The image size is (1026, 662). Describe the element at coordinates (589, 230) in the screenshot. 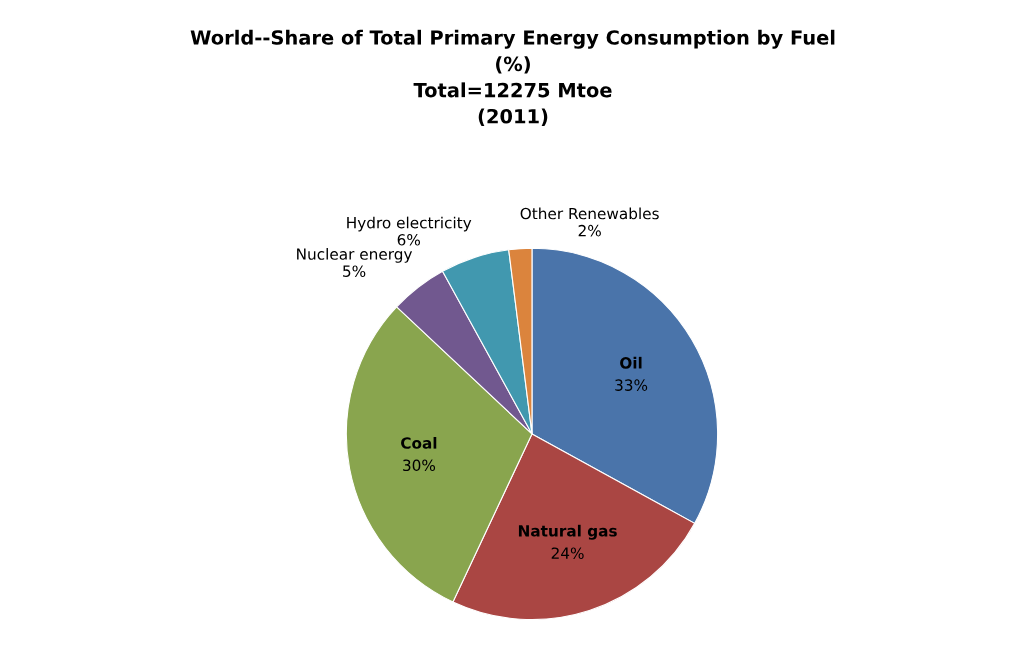

I see `data-label: 2%` at that location.